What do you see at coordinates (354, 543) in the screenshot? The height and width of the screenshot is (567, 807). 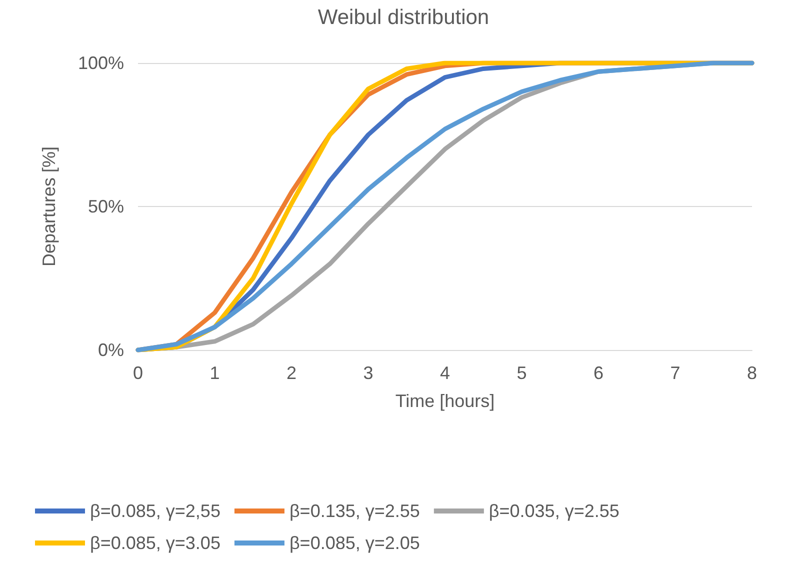 I see `legend-label: β=0.085, γ=2.05` at bounding box center [354, 543].